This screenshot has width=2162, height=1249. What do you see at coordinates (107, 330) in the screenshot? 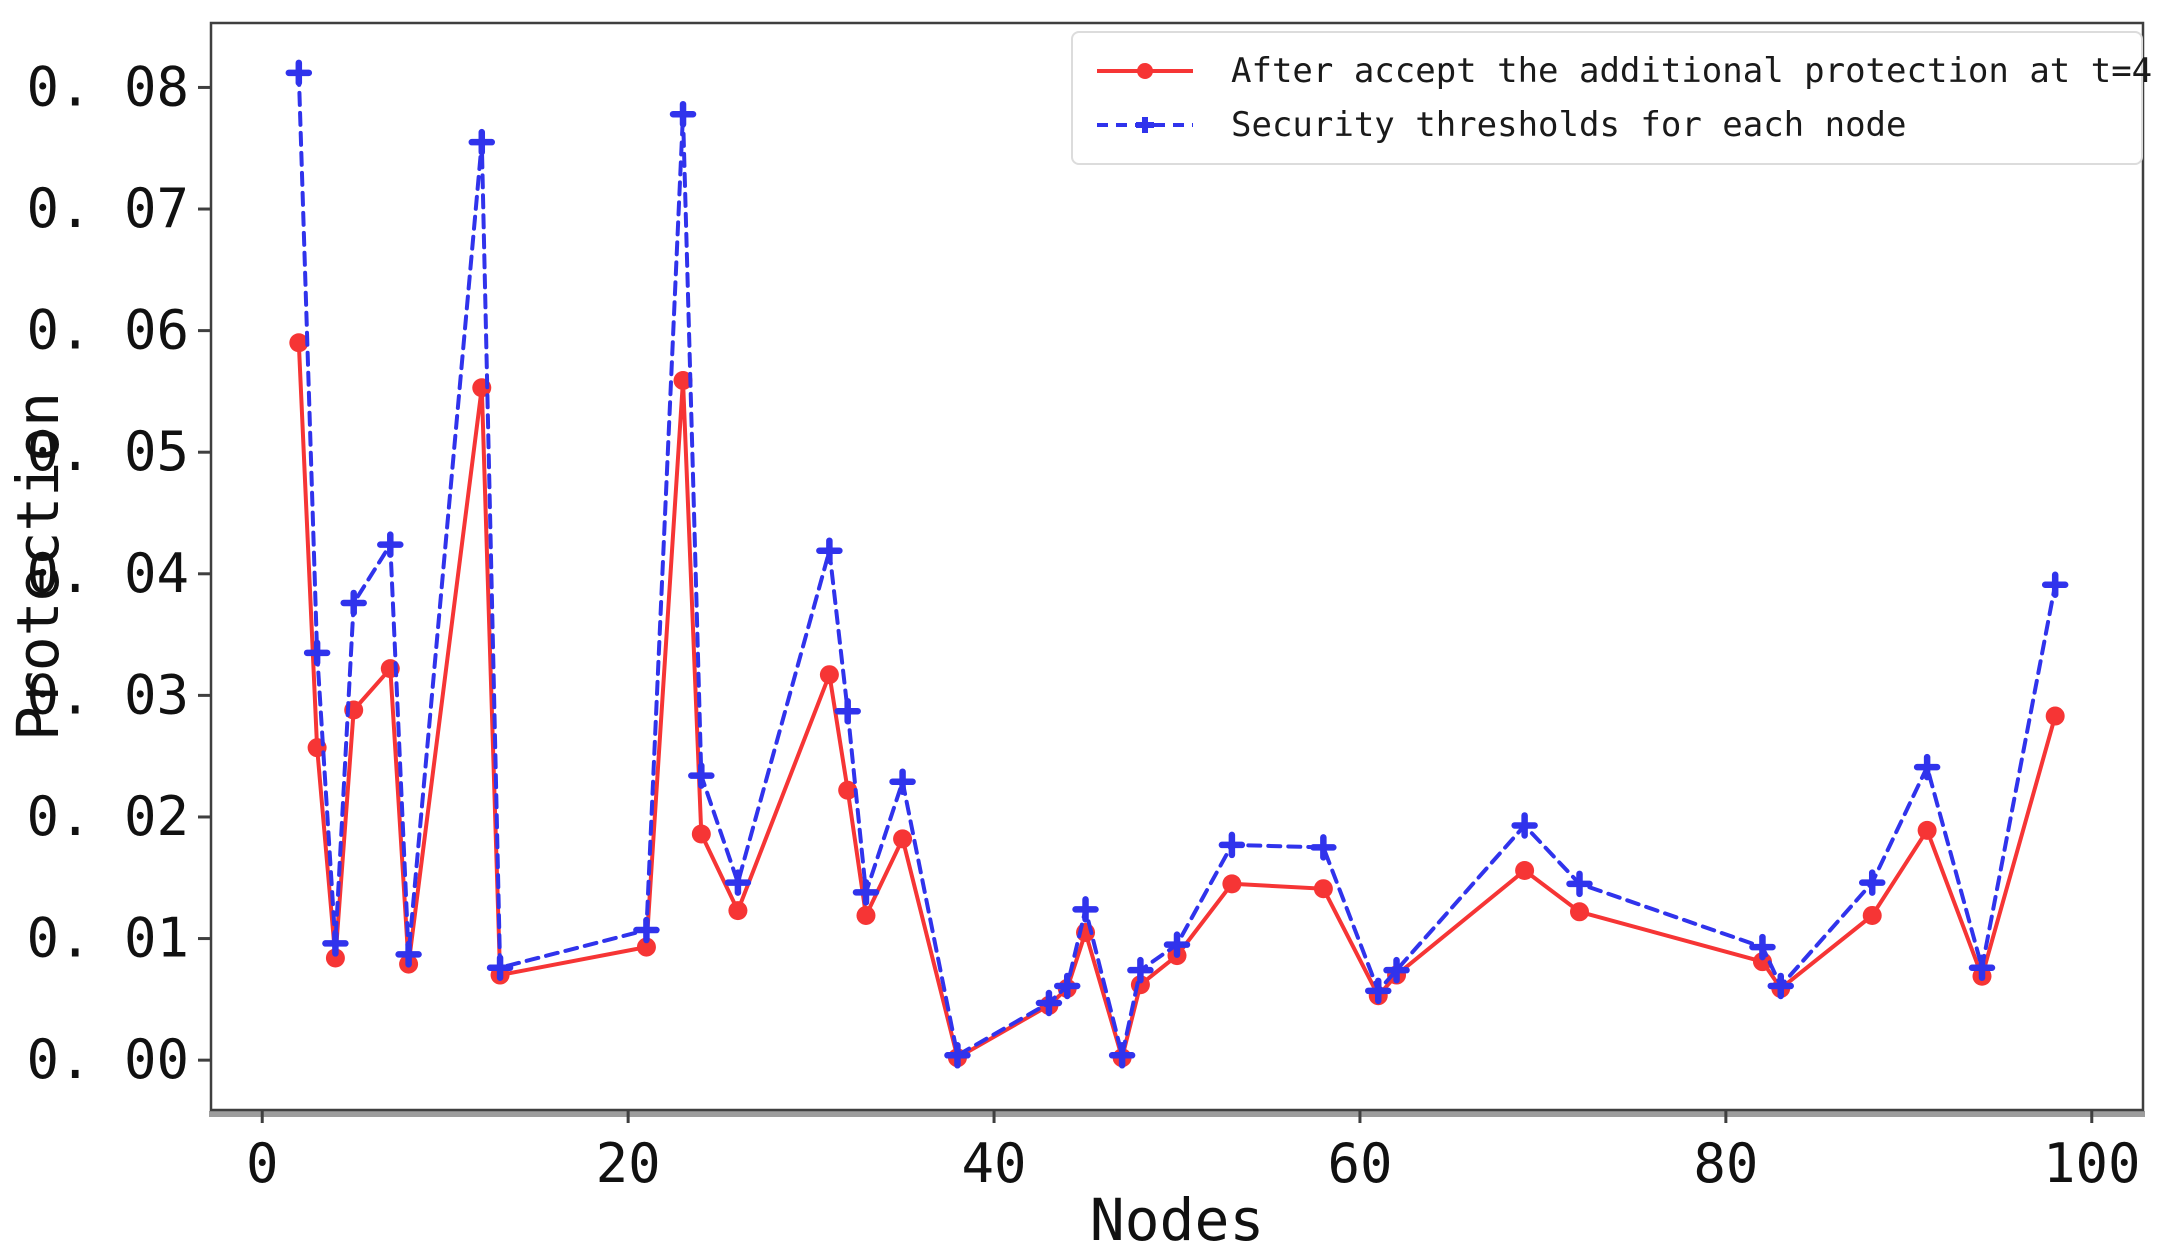
I see `y-tick-label: 0. 06` at bounding box center [107, 330].